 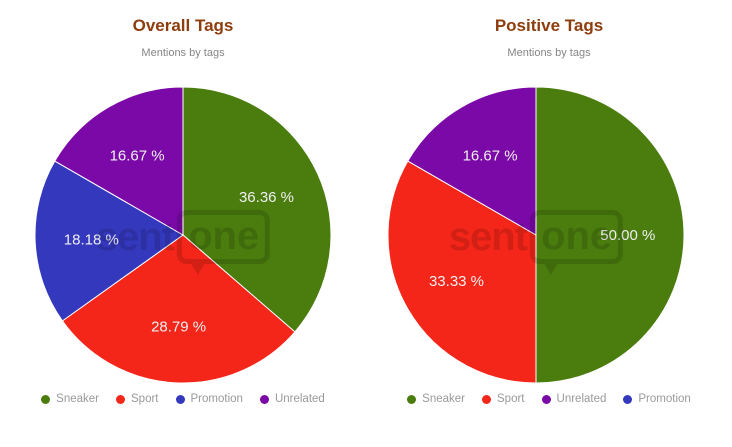 I want to click on pie-slice-promotion, so click(x=109, y=241).